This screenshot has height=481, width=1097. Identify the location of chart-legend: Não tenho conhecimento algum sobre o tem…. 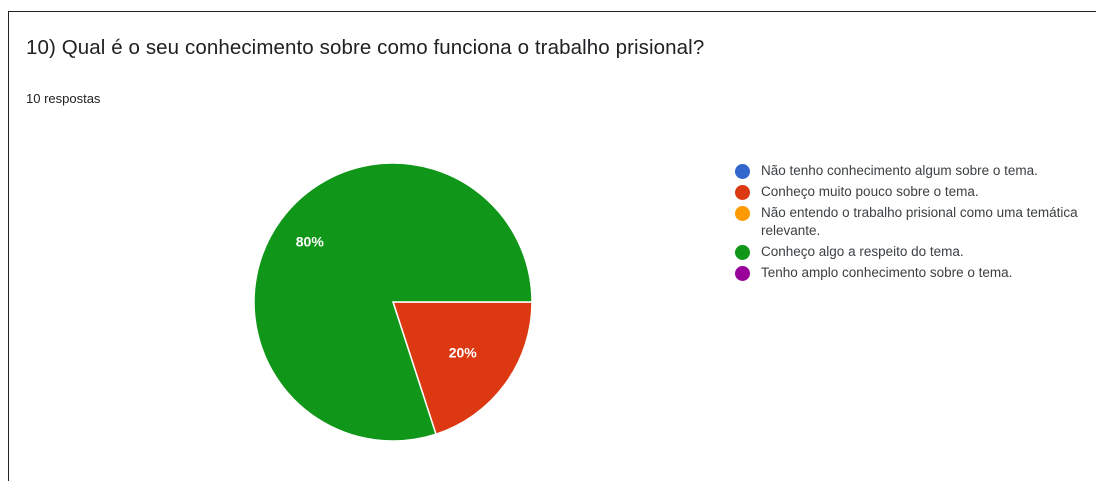
(915, 223).